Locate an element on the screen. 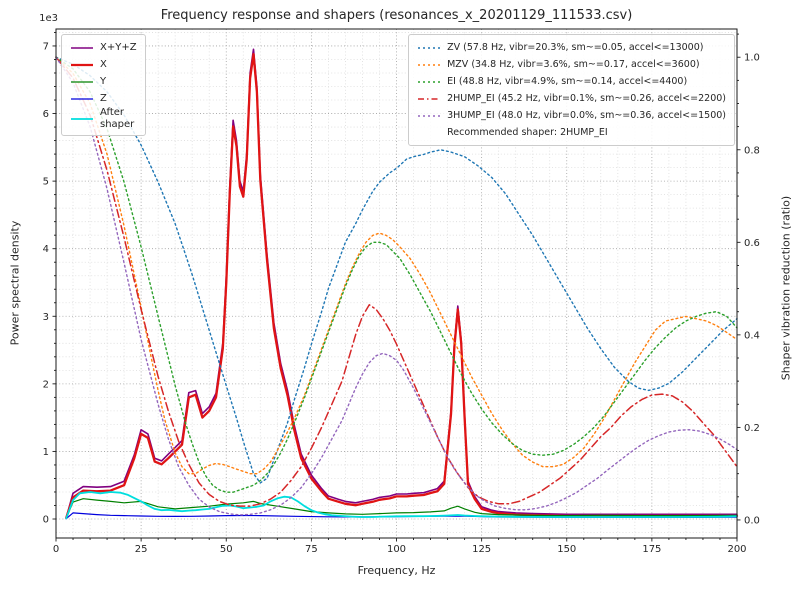 The height and width of the screenshot is (600, 800). y-right-tick-label: 1.0 is located at coordinates (752, 58).